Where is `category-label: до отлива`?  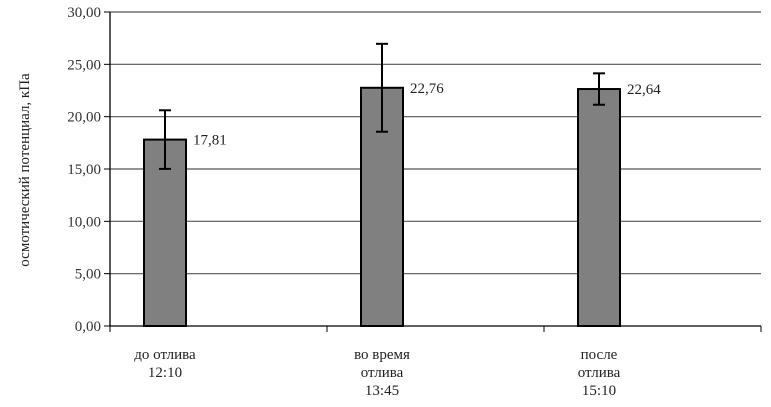
category-label: до отлива is located at coordinates (165, 355).